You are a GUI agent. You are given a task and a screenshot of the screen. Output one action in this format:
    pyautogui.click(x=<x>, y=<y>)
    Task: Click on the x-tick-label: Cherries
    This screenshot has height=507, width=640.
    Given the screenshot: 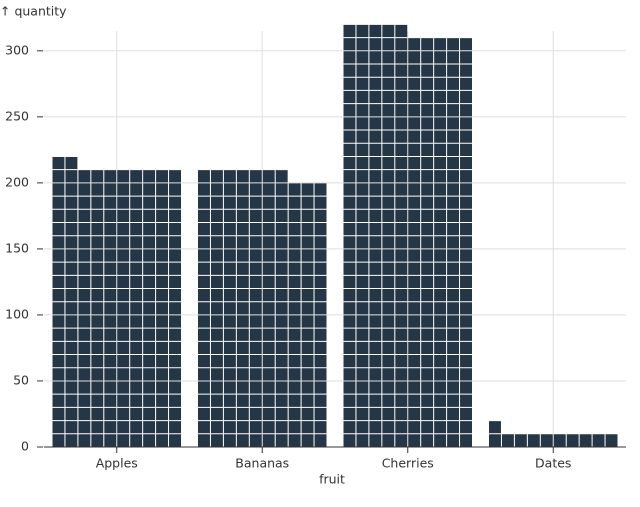 What is the action you would take?
    pyautogui.click(x=408, y=463)
    